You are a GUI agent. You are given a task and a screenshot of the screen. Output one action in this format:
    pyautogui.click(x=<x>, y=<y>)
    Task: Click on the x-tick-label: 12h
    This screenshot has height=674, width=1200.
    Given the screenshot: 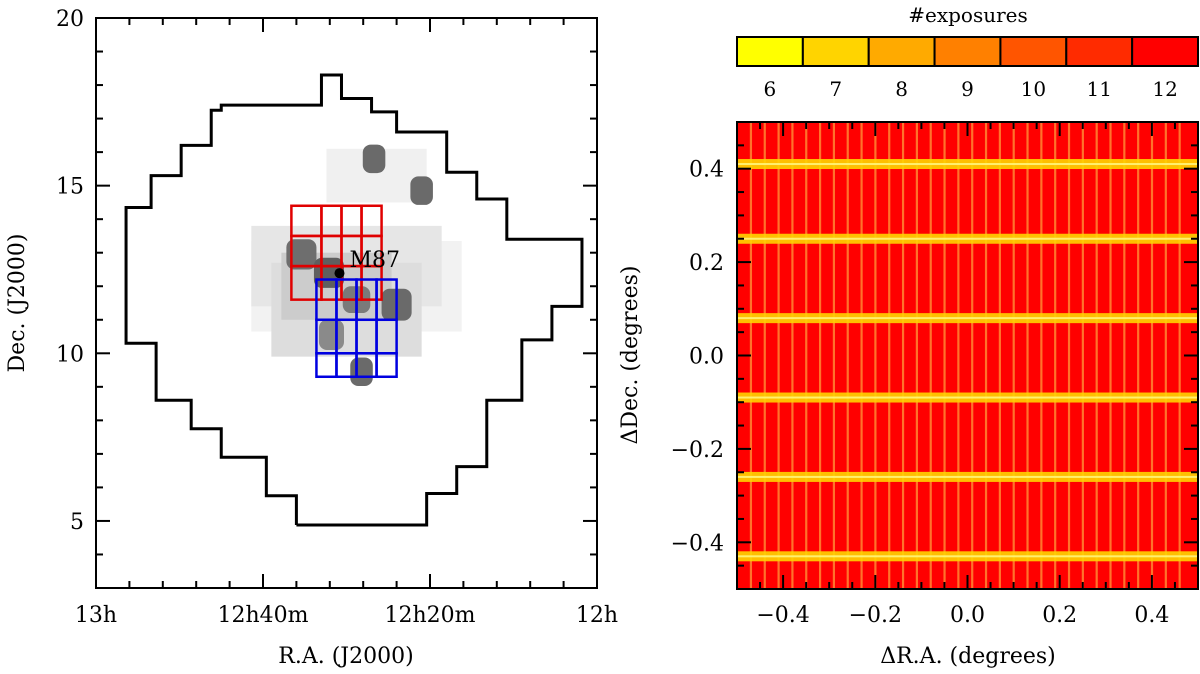 What is the action you would take?
    pyautogui.click(x=597, y=615)
    